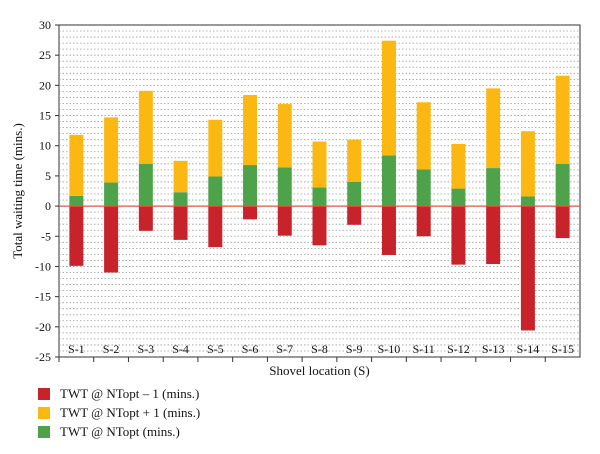 This screenshot has height=454, width=600. Describe the element at coordinates (43, 266) in the screenshot. I see `y-tick-label: -10` at that location.